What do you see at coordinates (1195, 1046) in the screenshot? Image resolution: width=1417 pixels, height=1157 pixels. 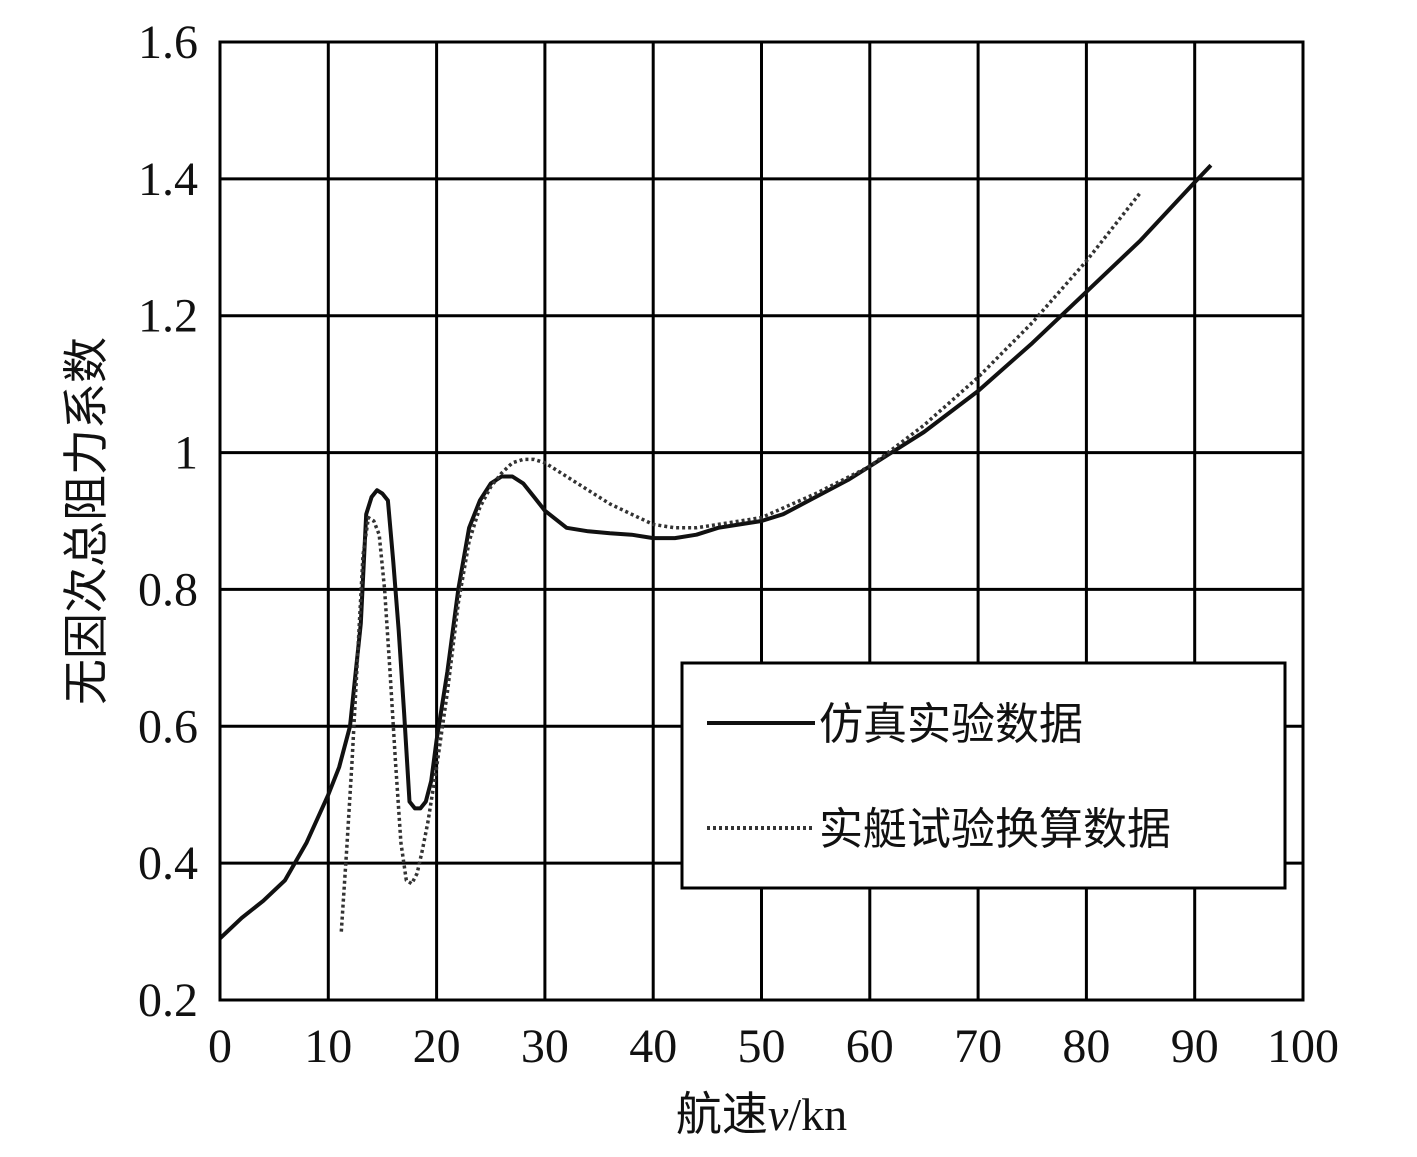 I see `x-tick-label: 90` at bounding box center [1195, 1046].